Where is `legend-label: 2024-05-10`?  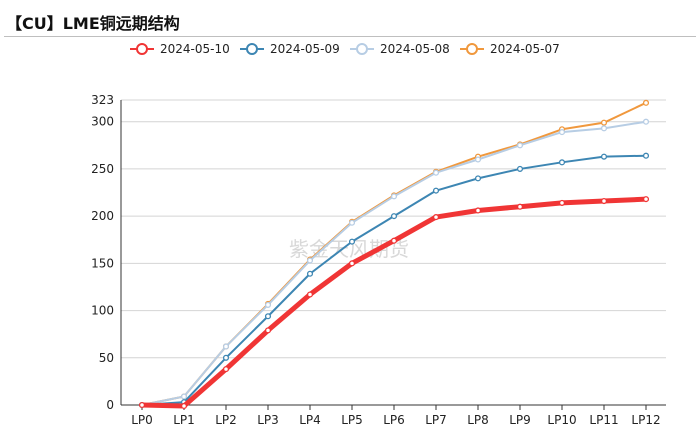 legend-label: 2024-05-10 is located at coordinates (195, 49).